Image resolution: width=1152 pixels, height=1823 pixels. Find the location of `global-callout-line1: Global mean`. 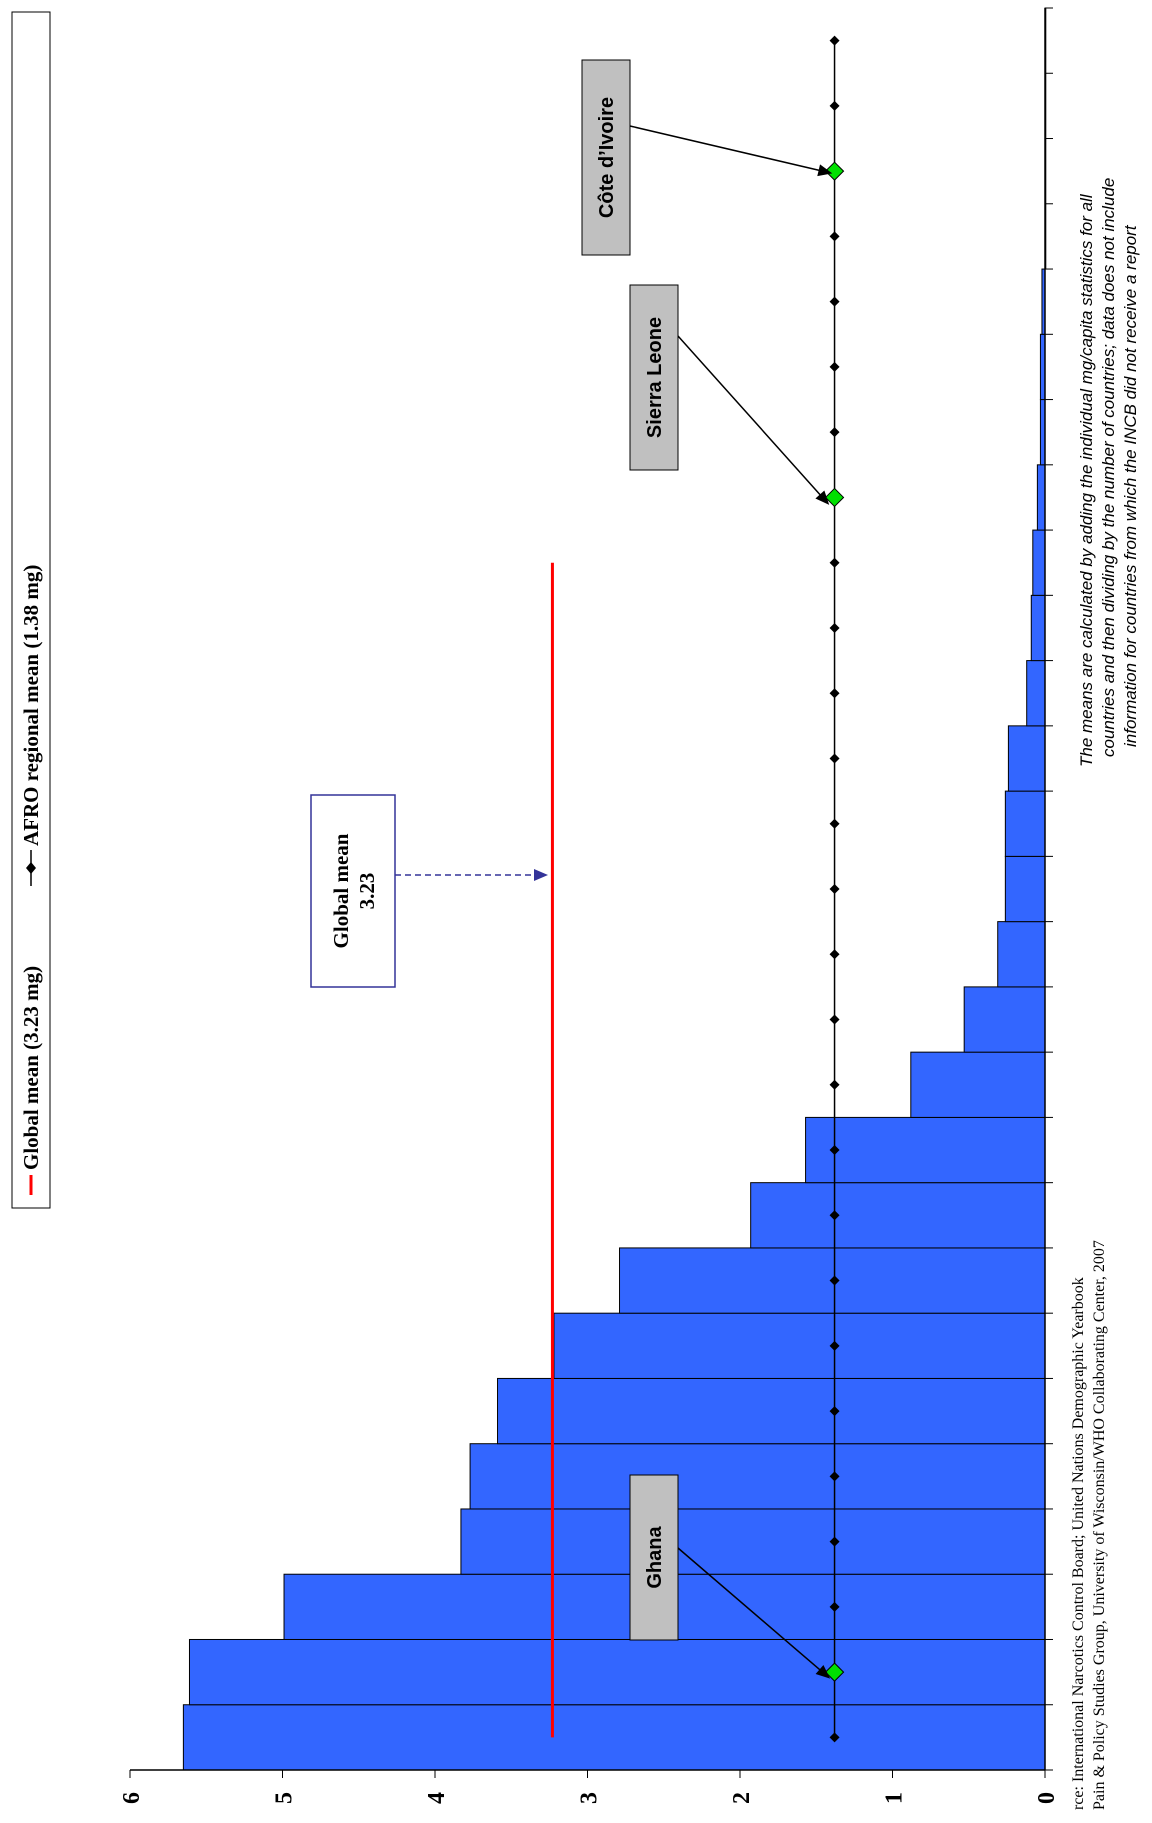

global-callout-line1: Global mean is located at coordinates (341, 890).